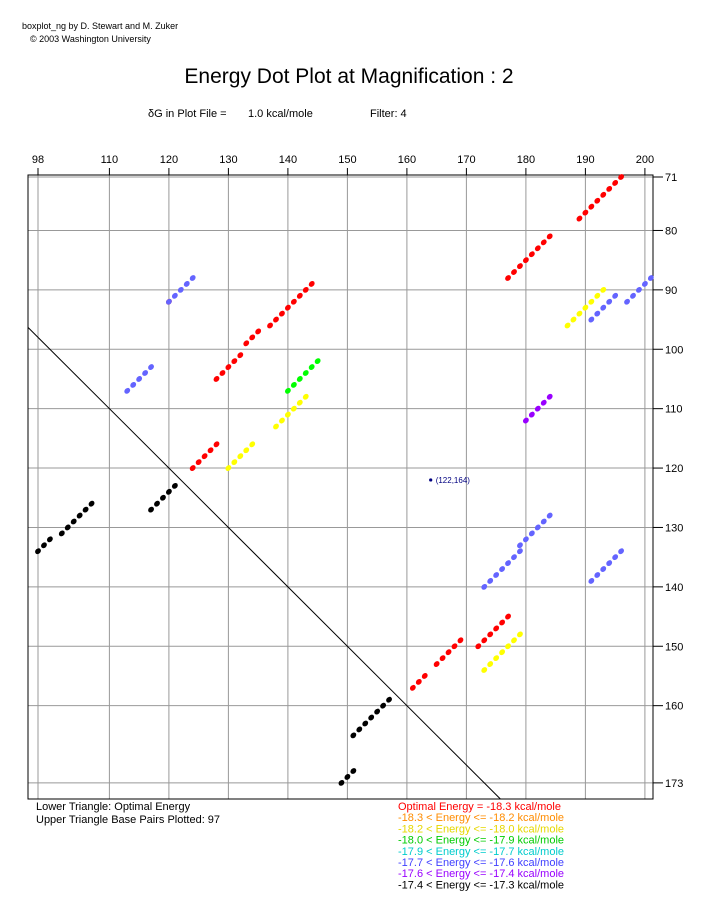  I want to click on energy-legend-entry: Optimal Energy = -18.3 kcal/mole, so click(479, 807).